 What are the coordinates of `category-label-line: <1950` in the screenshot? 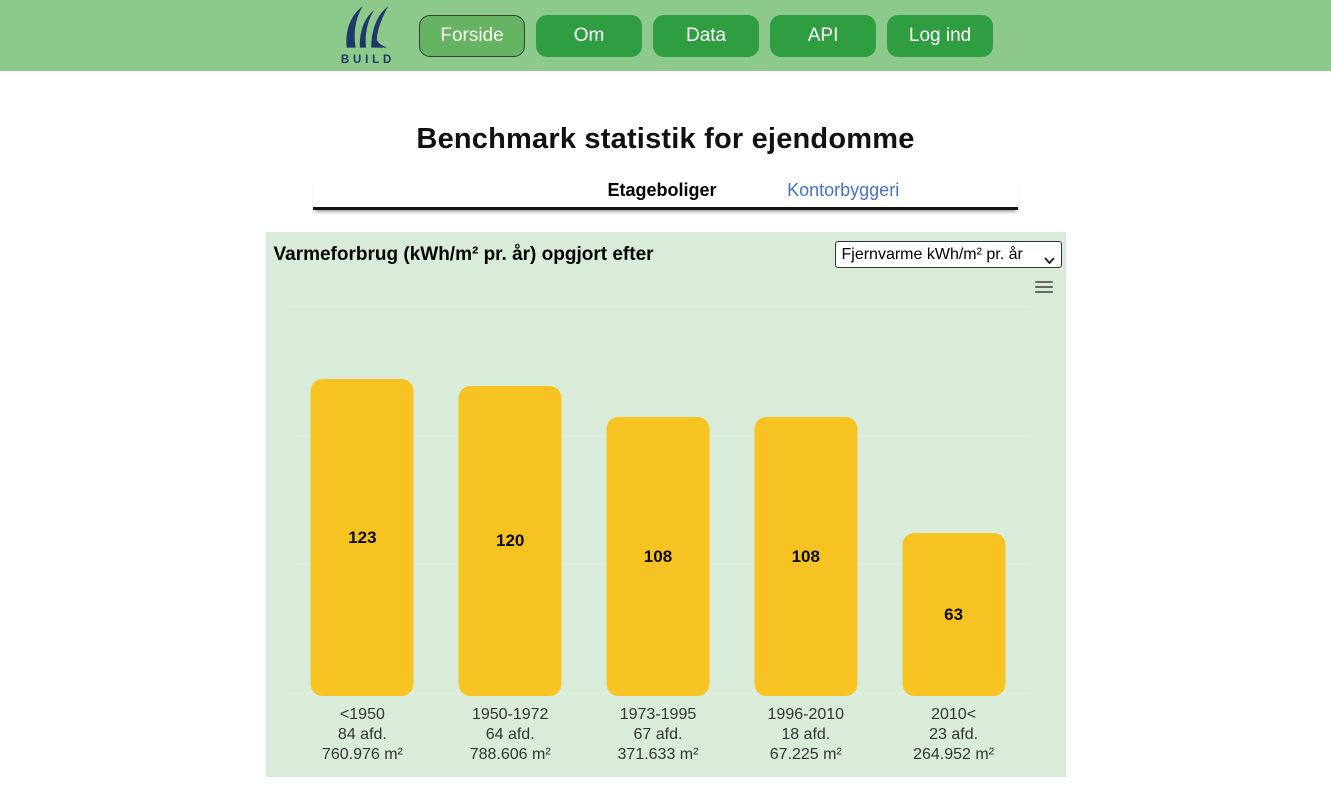 It's located at (362, 714).